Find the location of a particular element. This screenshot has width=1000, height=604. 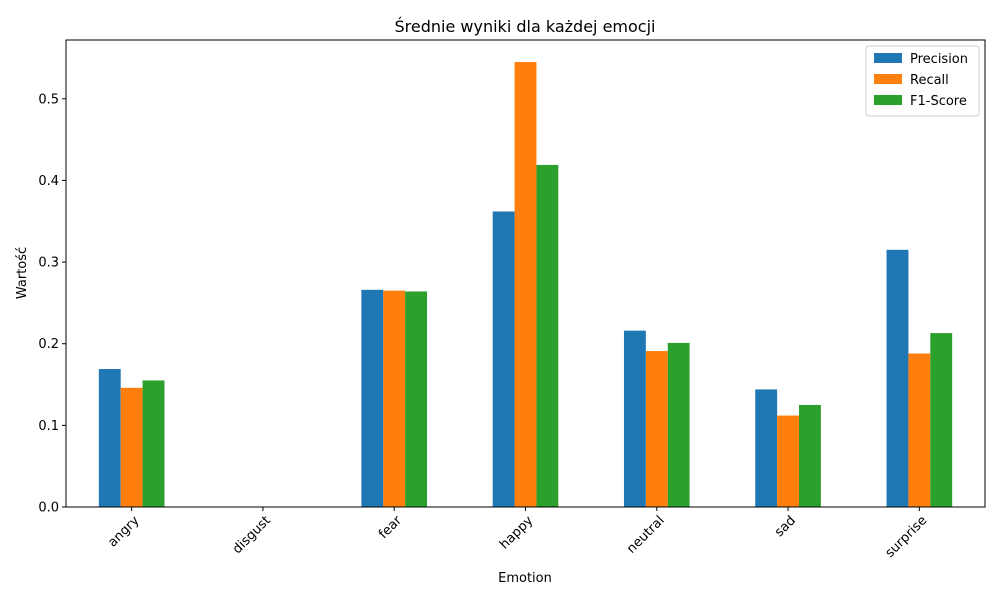

bar-precision-angry is located at coordinates (109, 438).